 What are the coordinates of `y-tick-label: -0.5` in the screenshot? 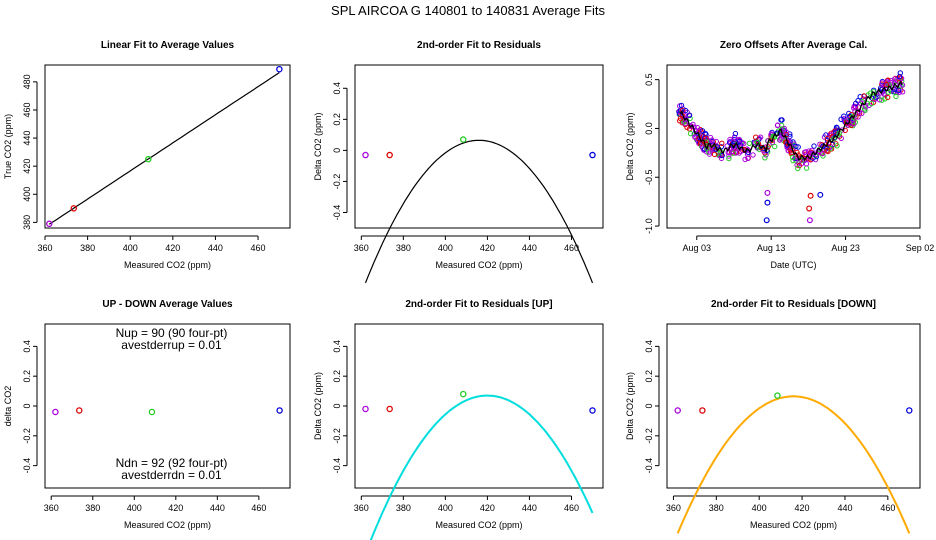 It's located at (649, 177).